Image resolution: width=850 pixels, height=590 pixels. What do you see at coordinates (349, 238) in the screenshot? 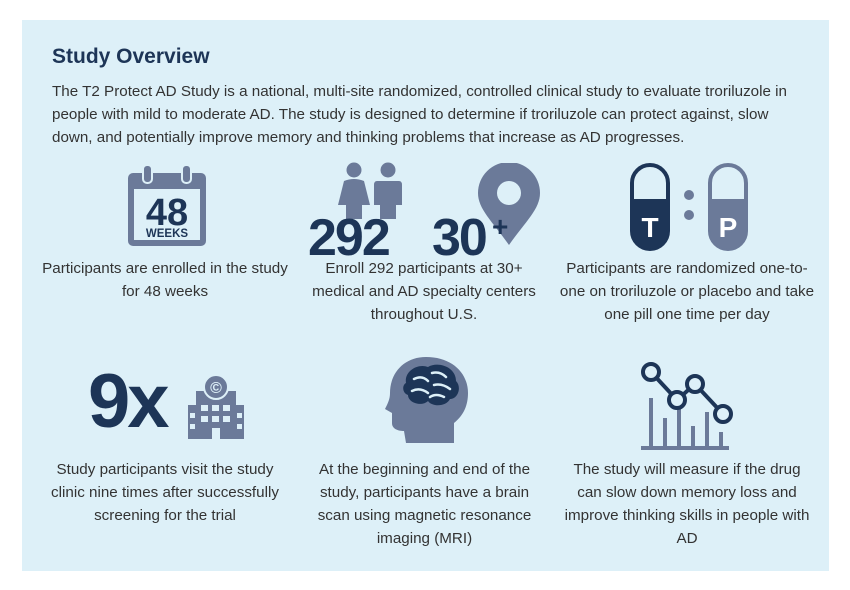
I see `participants-count: 292` at bounding box center [349, 238].